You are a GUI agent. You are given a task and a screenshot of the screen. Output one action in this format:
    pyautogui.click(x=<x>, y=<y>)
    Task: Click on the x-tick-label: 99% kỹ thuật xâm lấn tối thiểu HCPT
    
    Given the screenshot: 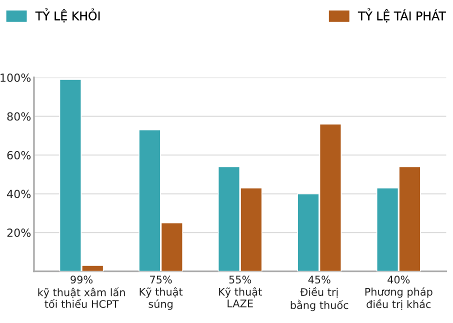 What is the action you would take?
    pyautogui.click(x=81, y=292)
    